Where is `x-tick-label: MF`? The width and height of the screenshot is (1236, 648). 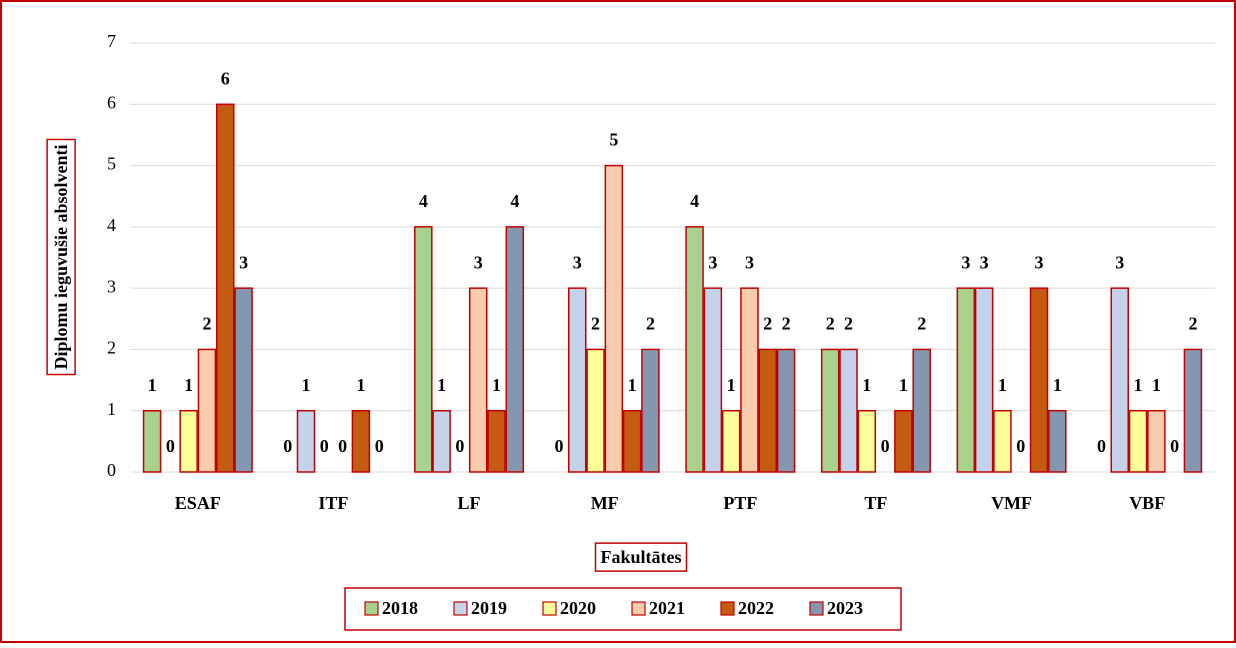
x-tick-label: MF is located at coordinates (605, 503).